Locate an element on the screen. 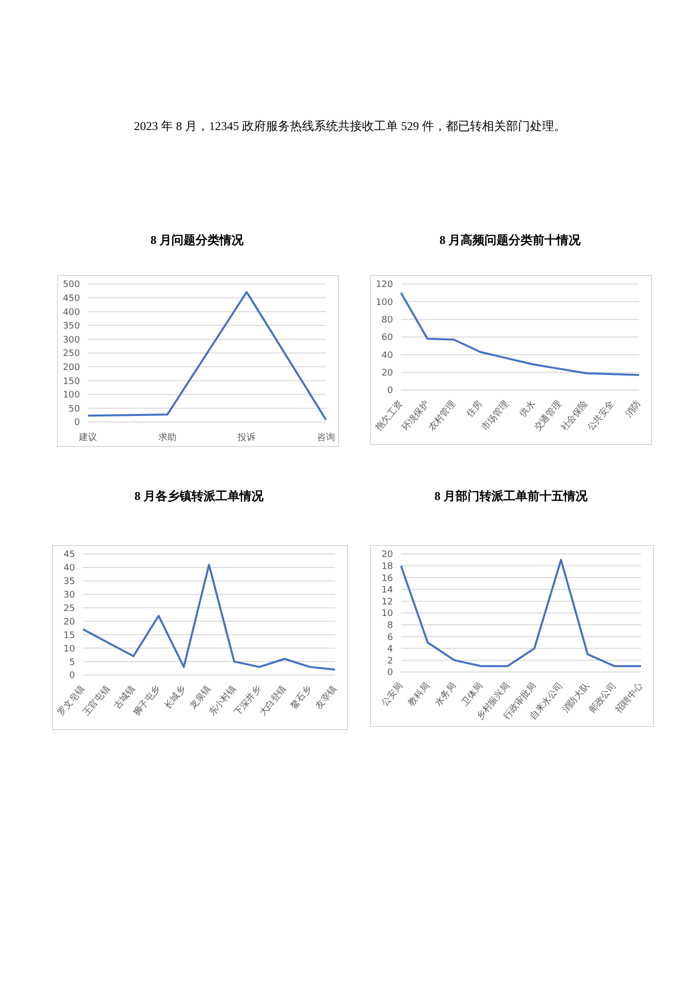 The height and width of the screenshot is (990, 700). y-tick-label: 15 is located at coordinates (69, 635).